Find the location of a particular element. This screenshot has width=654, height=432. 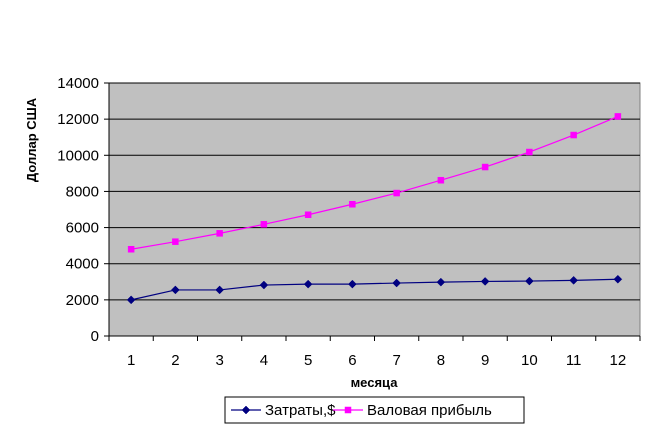

x-tick-label: 11 is located at coordinates (574, 360).